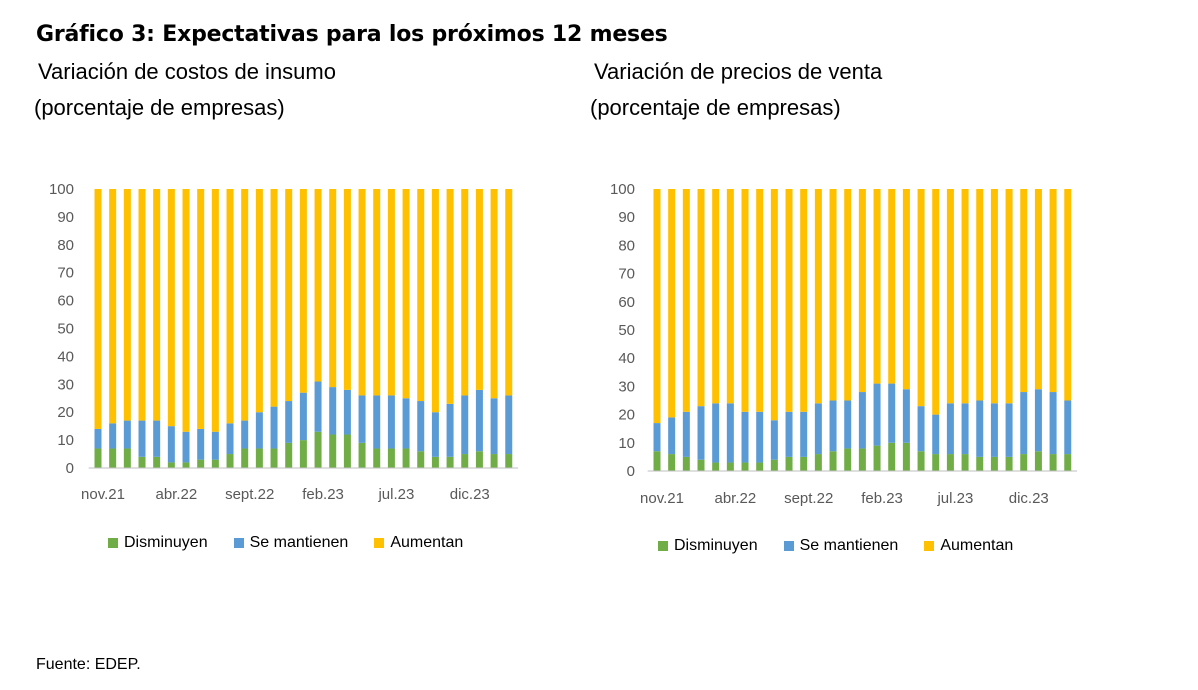  I want to click on legend-item-disminuyen: Disminuyen, so click(708, 546).